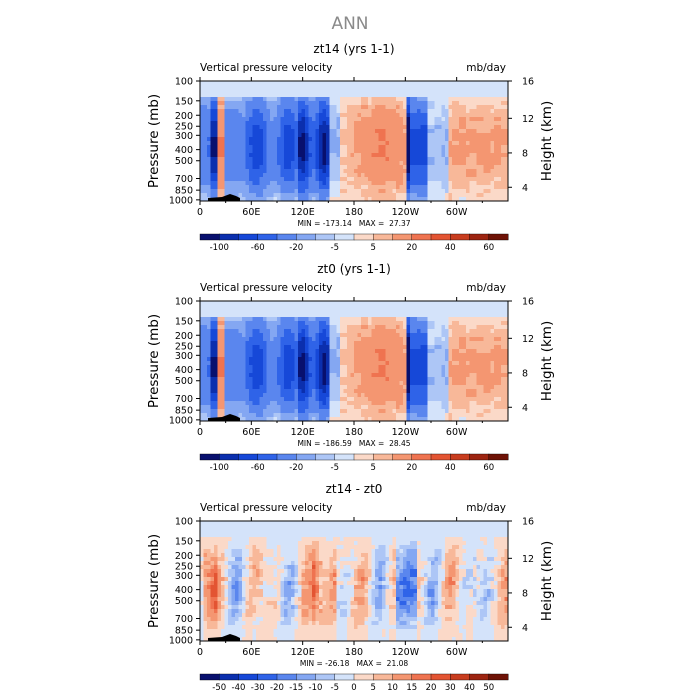 The image size is (700, 700). Describe the element at coordinates (296, 248) in the screenshot. I see `colorbar-label: -20` at that location.